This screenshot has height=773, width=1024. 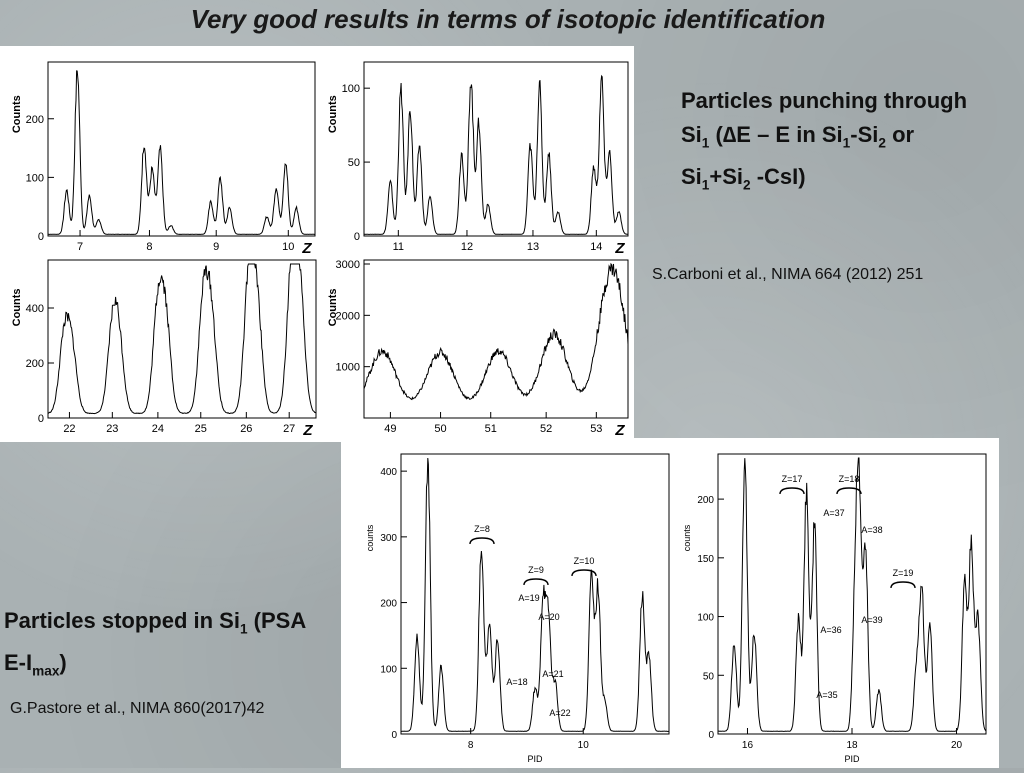 I want to click on text-or: or, so click(x=900, y=134).